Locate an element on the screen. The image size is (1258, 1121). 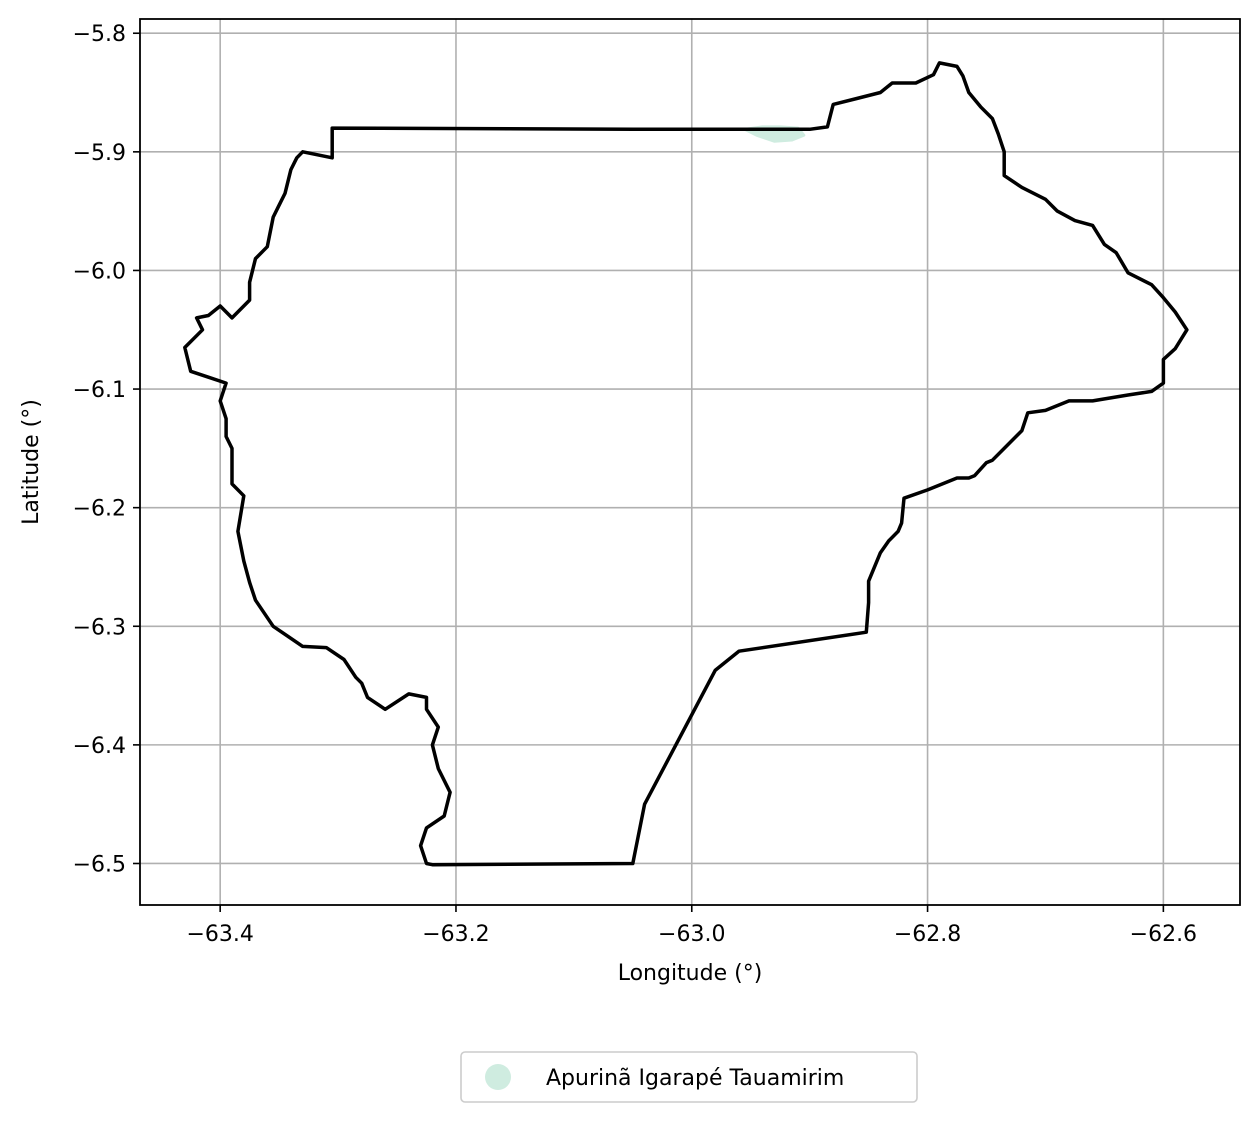
y-tick-label: −6.2 is located at coordinates (99, 509).